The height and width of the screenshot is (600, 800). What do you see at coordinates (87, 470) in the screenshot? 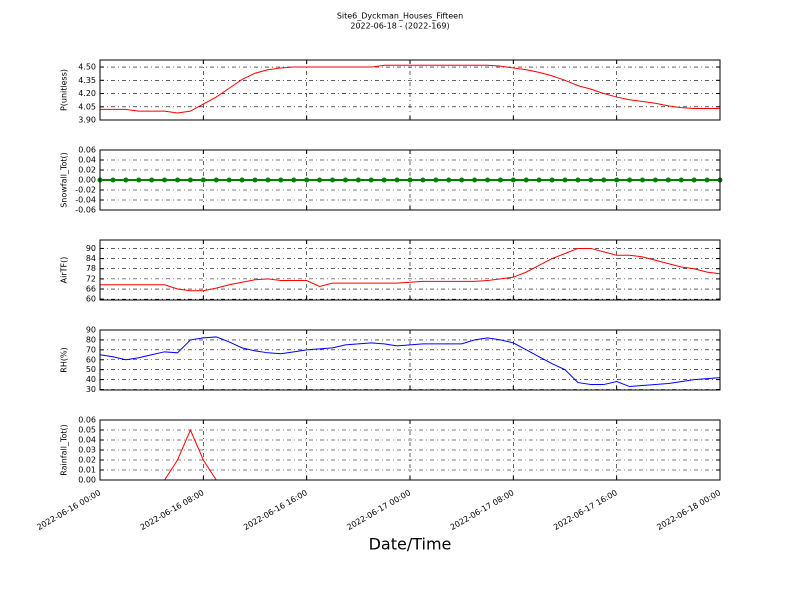
I see `y-tick-label: 0.01` at bounding box center [87, 470].